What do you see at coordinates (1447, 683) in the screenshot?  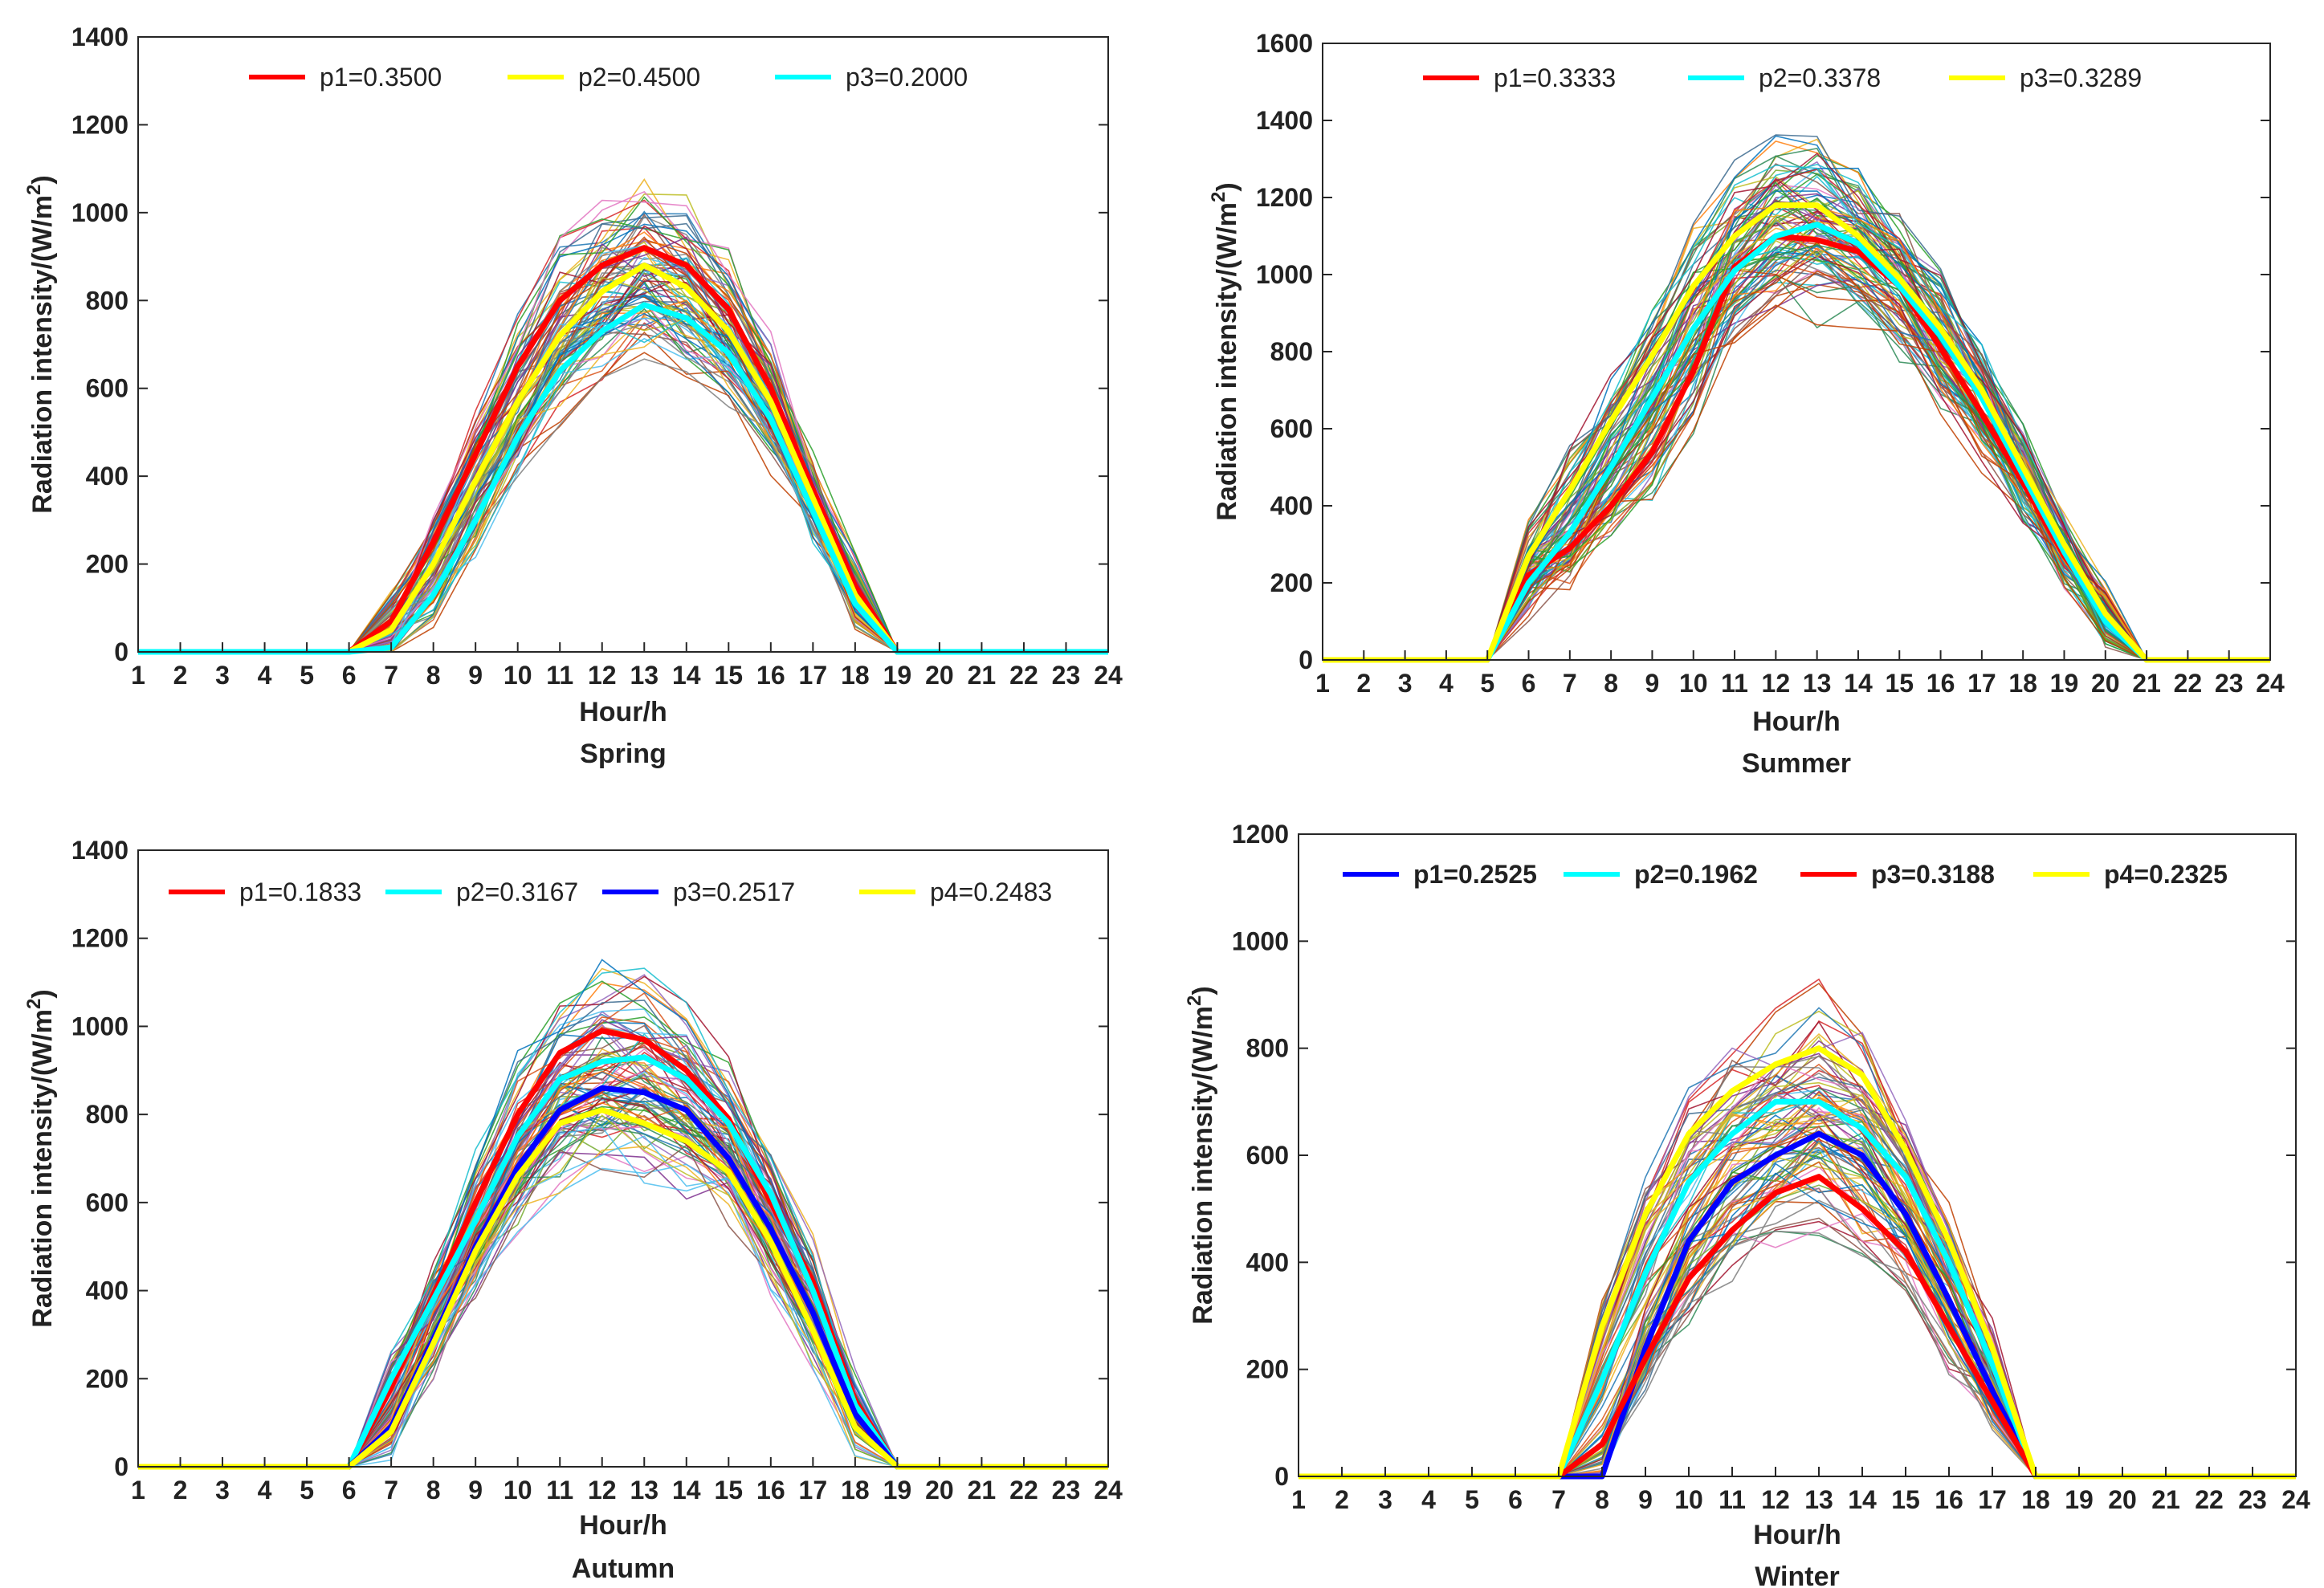 I see `x-tick-label: 4` at bounding box center [1447, 683].